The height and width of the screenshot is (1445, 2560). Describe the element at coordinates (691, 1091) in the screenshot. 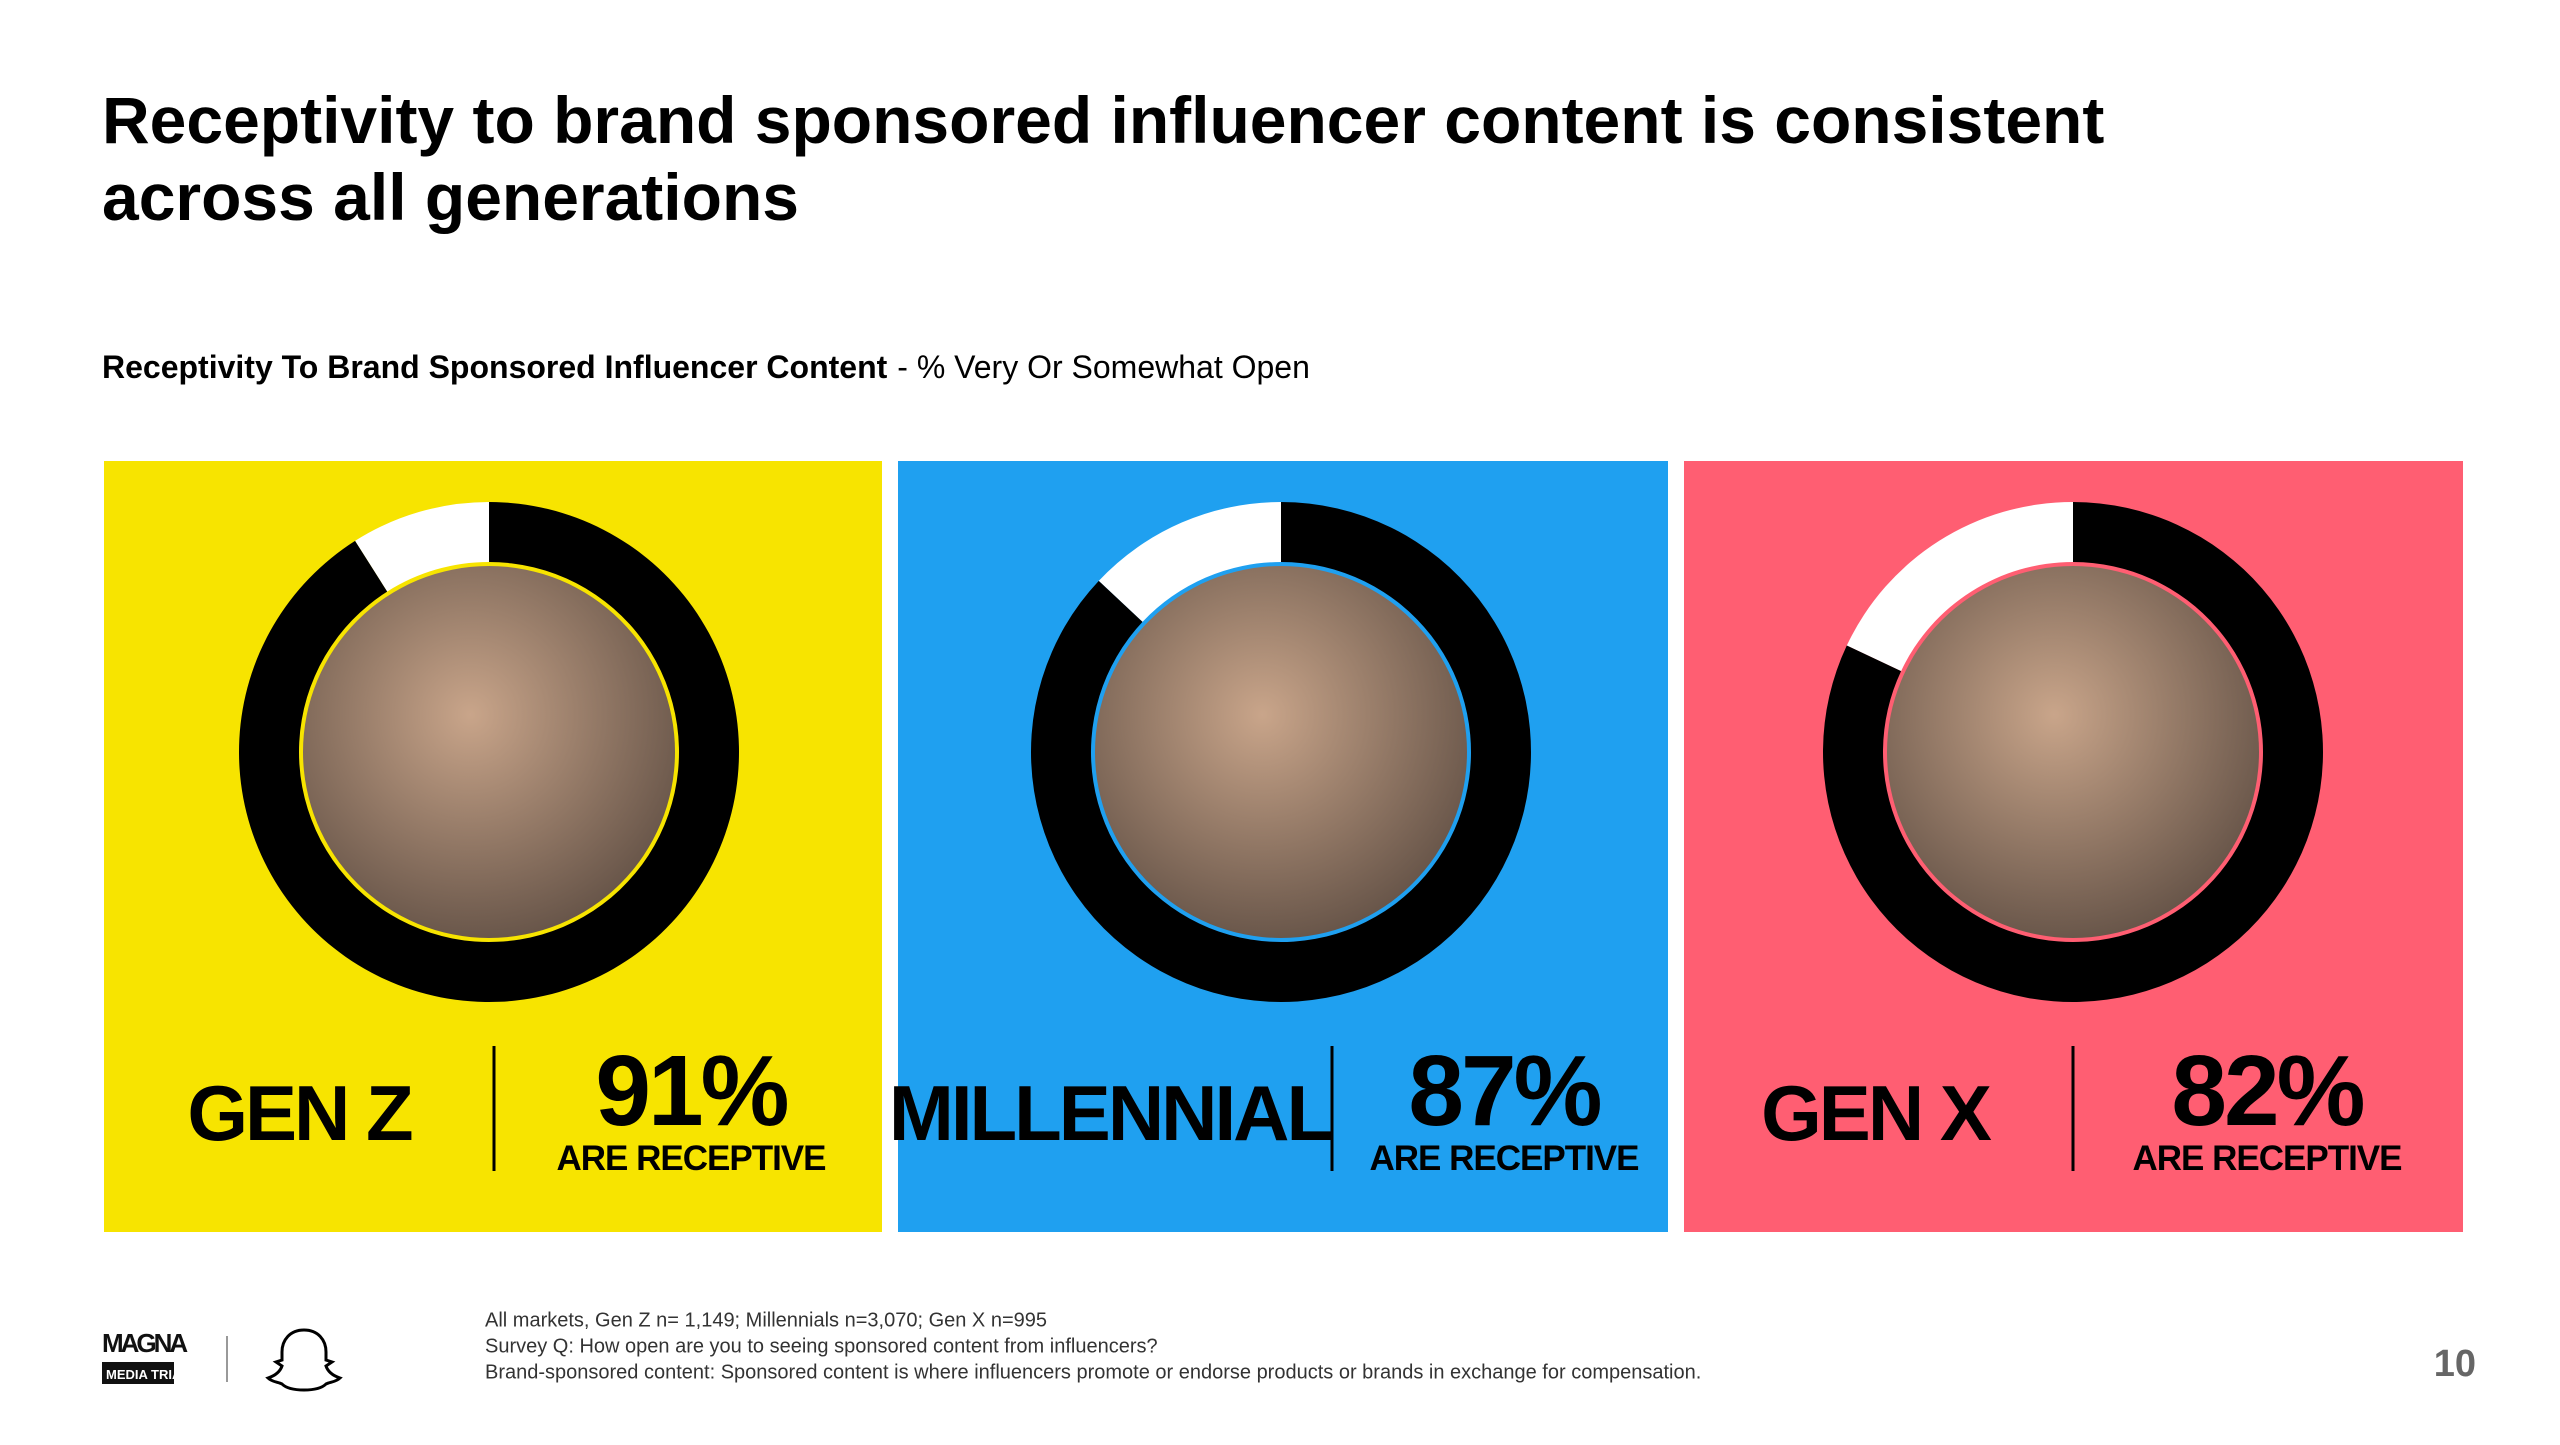

I see `value-label: 91%` at that location.